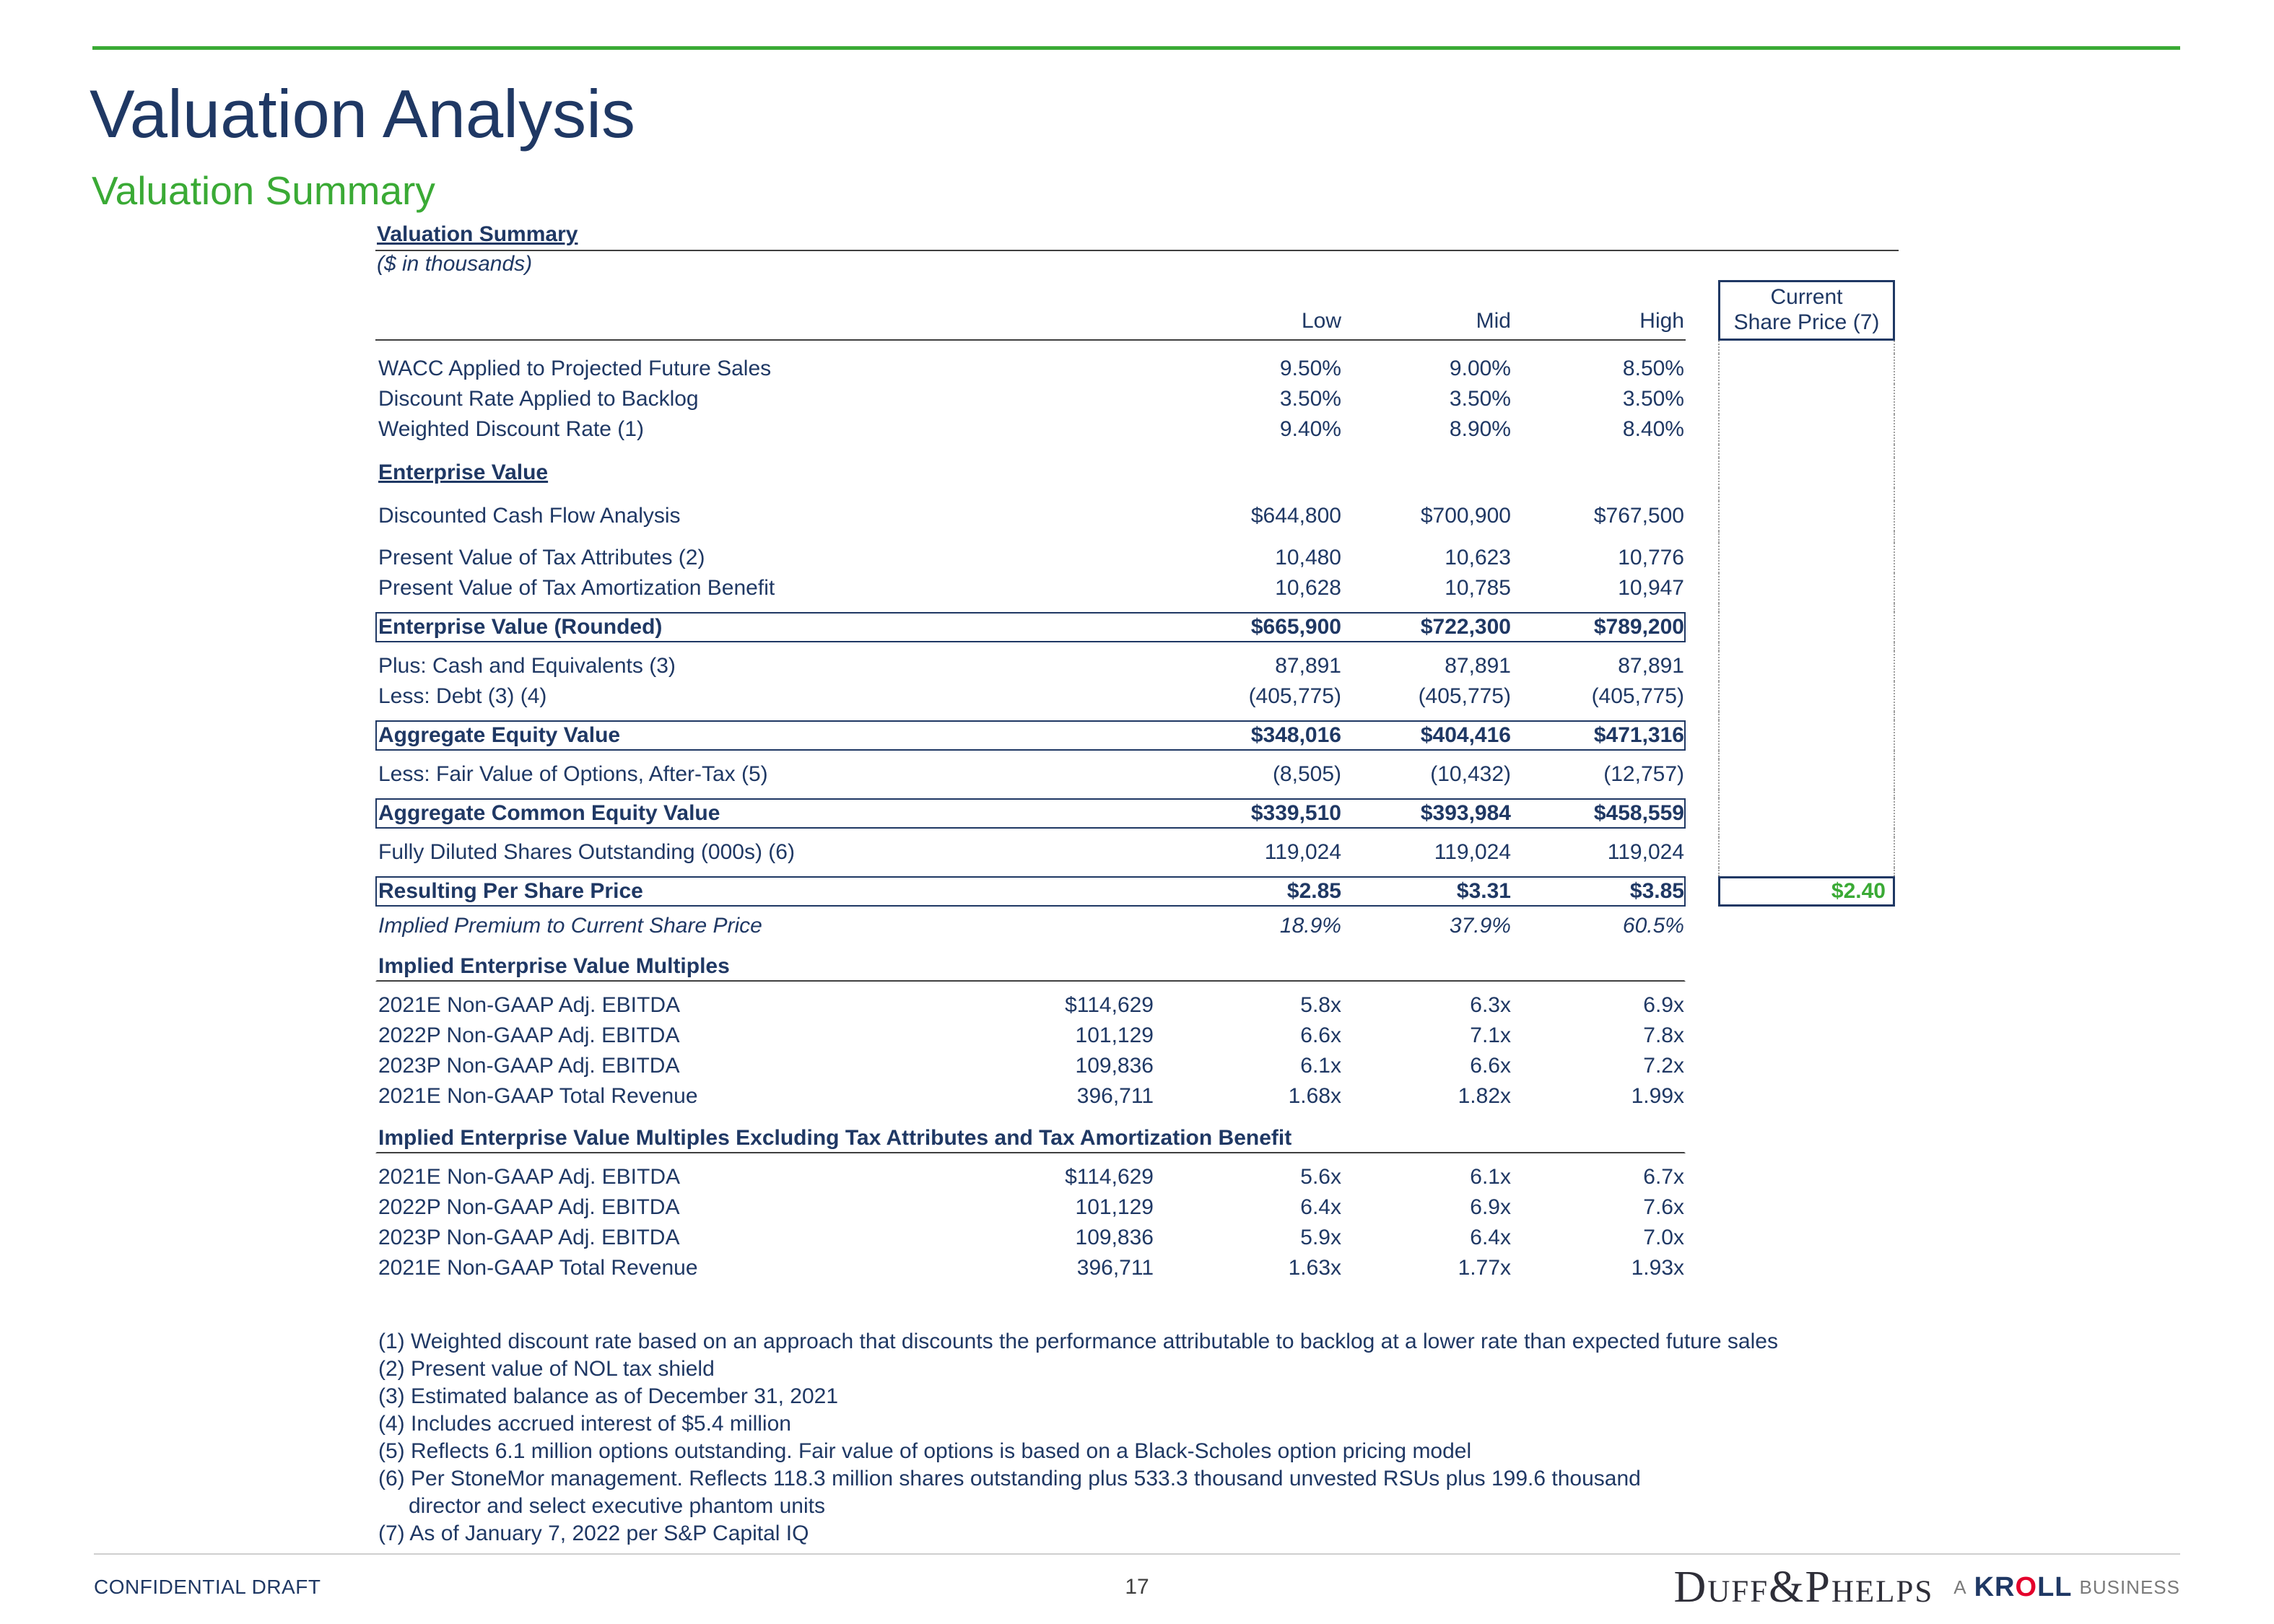 This screenshot has width=2274, height=1624. What do you see at coordinates (1137, 250) in the screenshot?
I see `table-title-divider` at bounding box center [1137, 250].